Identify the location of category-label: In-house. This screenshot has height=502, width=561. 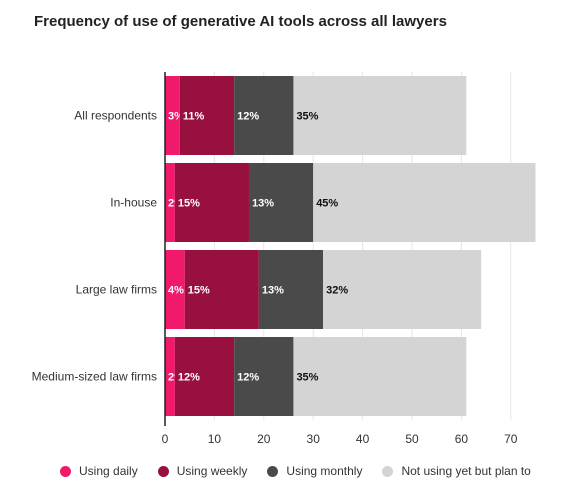
(133, 203).